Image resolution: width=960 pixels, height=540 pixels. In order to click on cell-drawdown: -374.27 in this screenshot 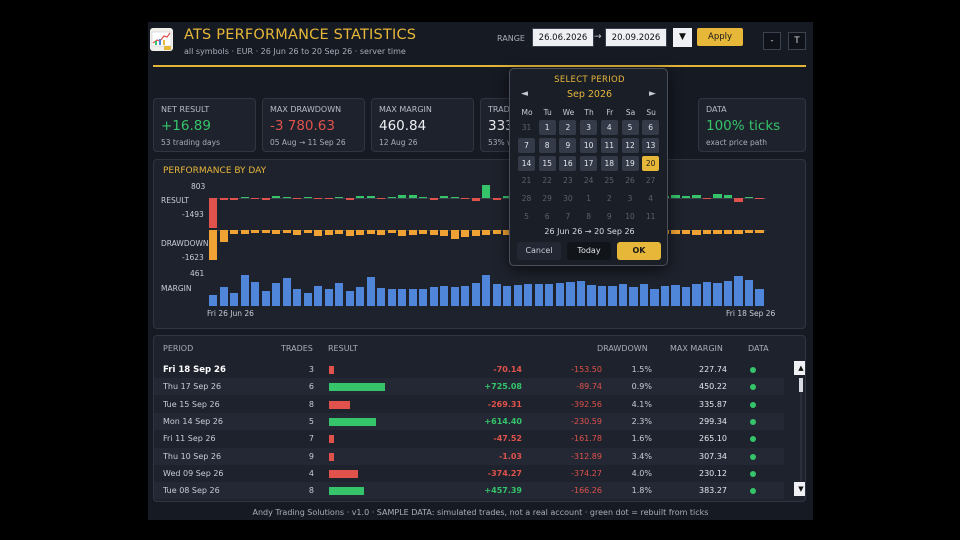, I will do `click(586, 473)`.